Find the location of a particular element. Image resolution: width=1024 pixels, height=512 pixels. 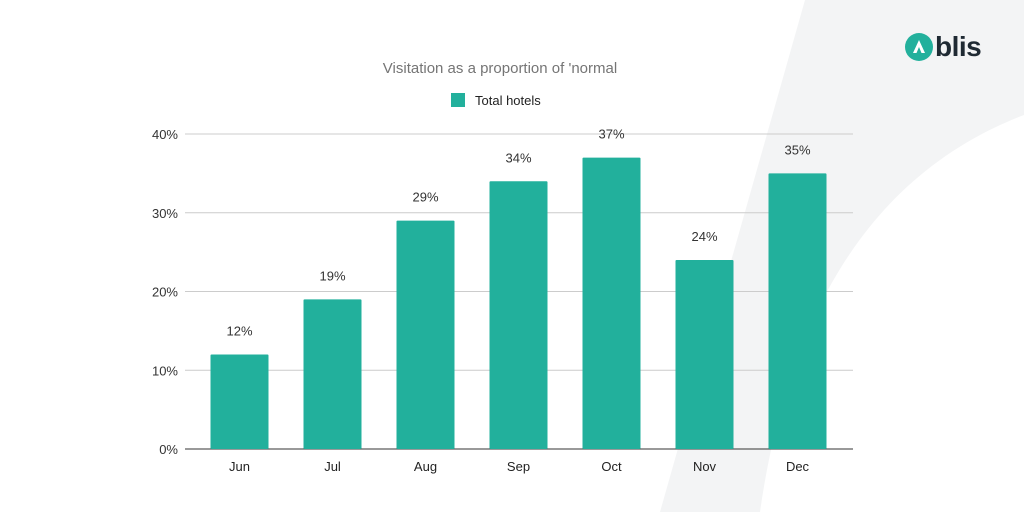

legend: Total hotels is located at coordinates (496, 100).